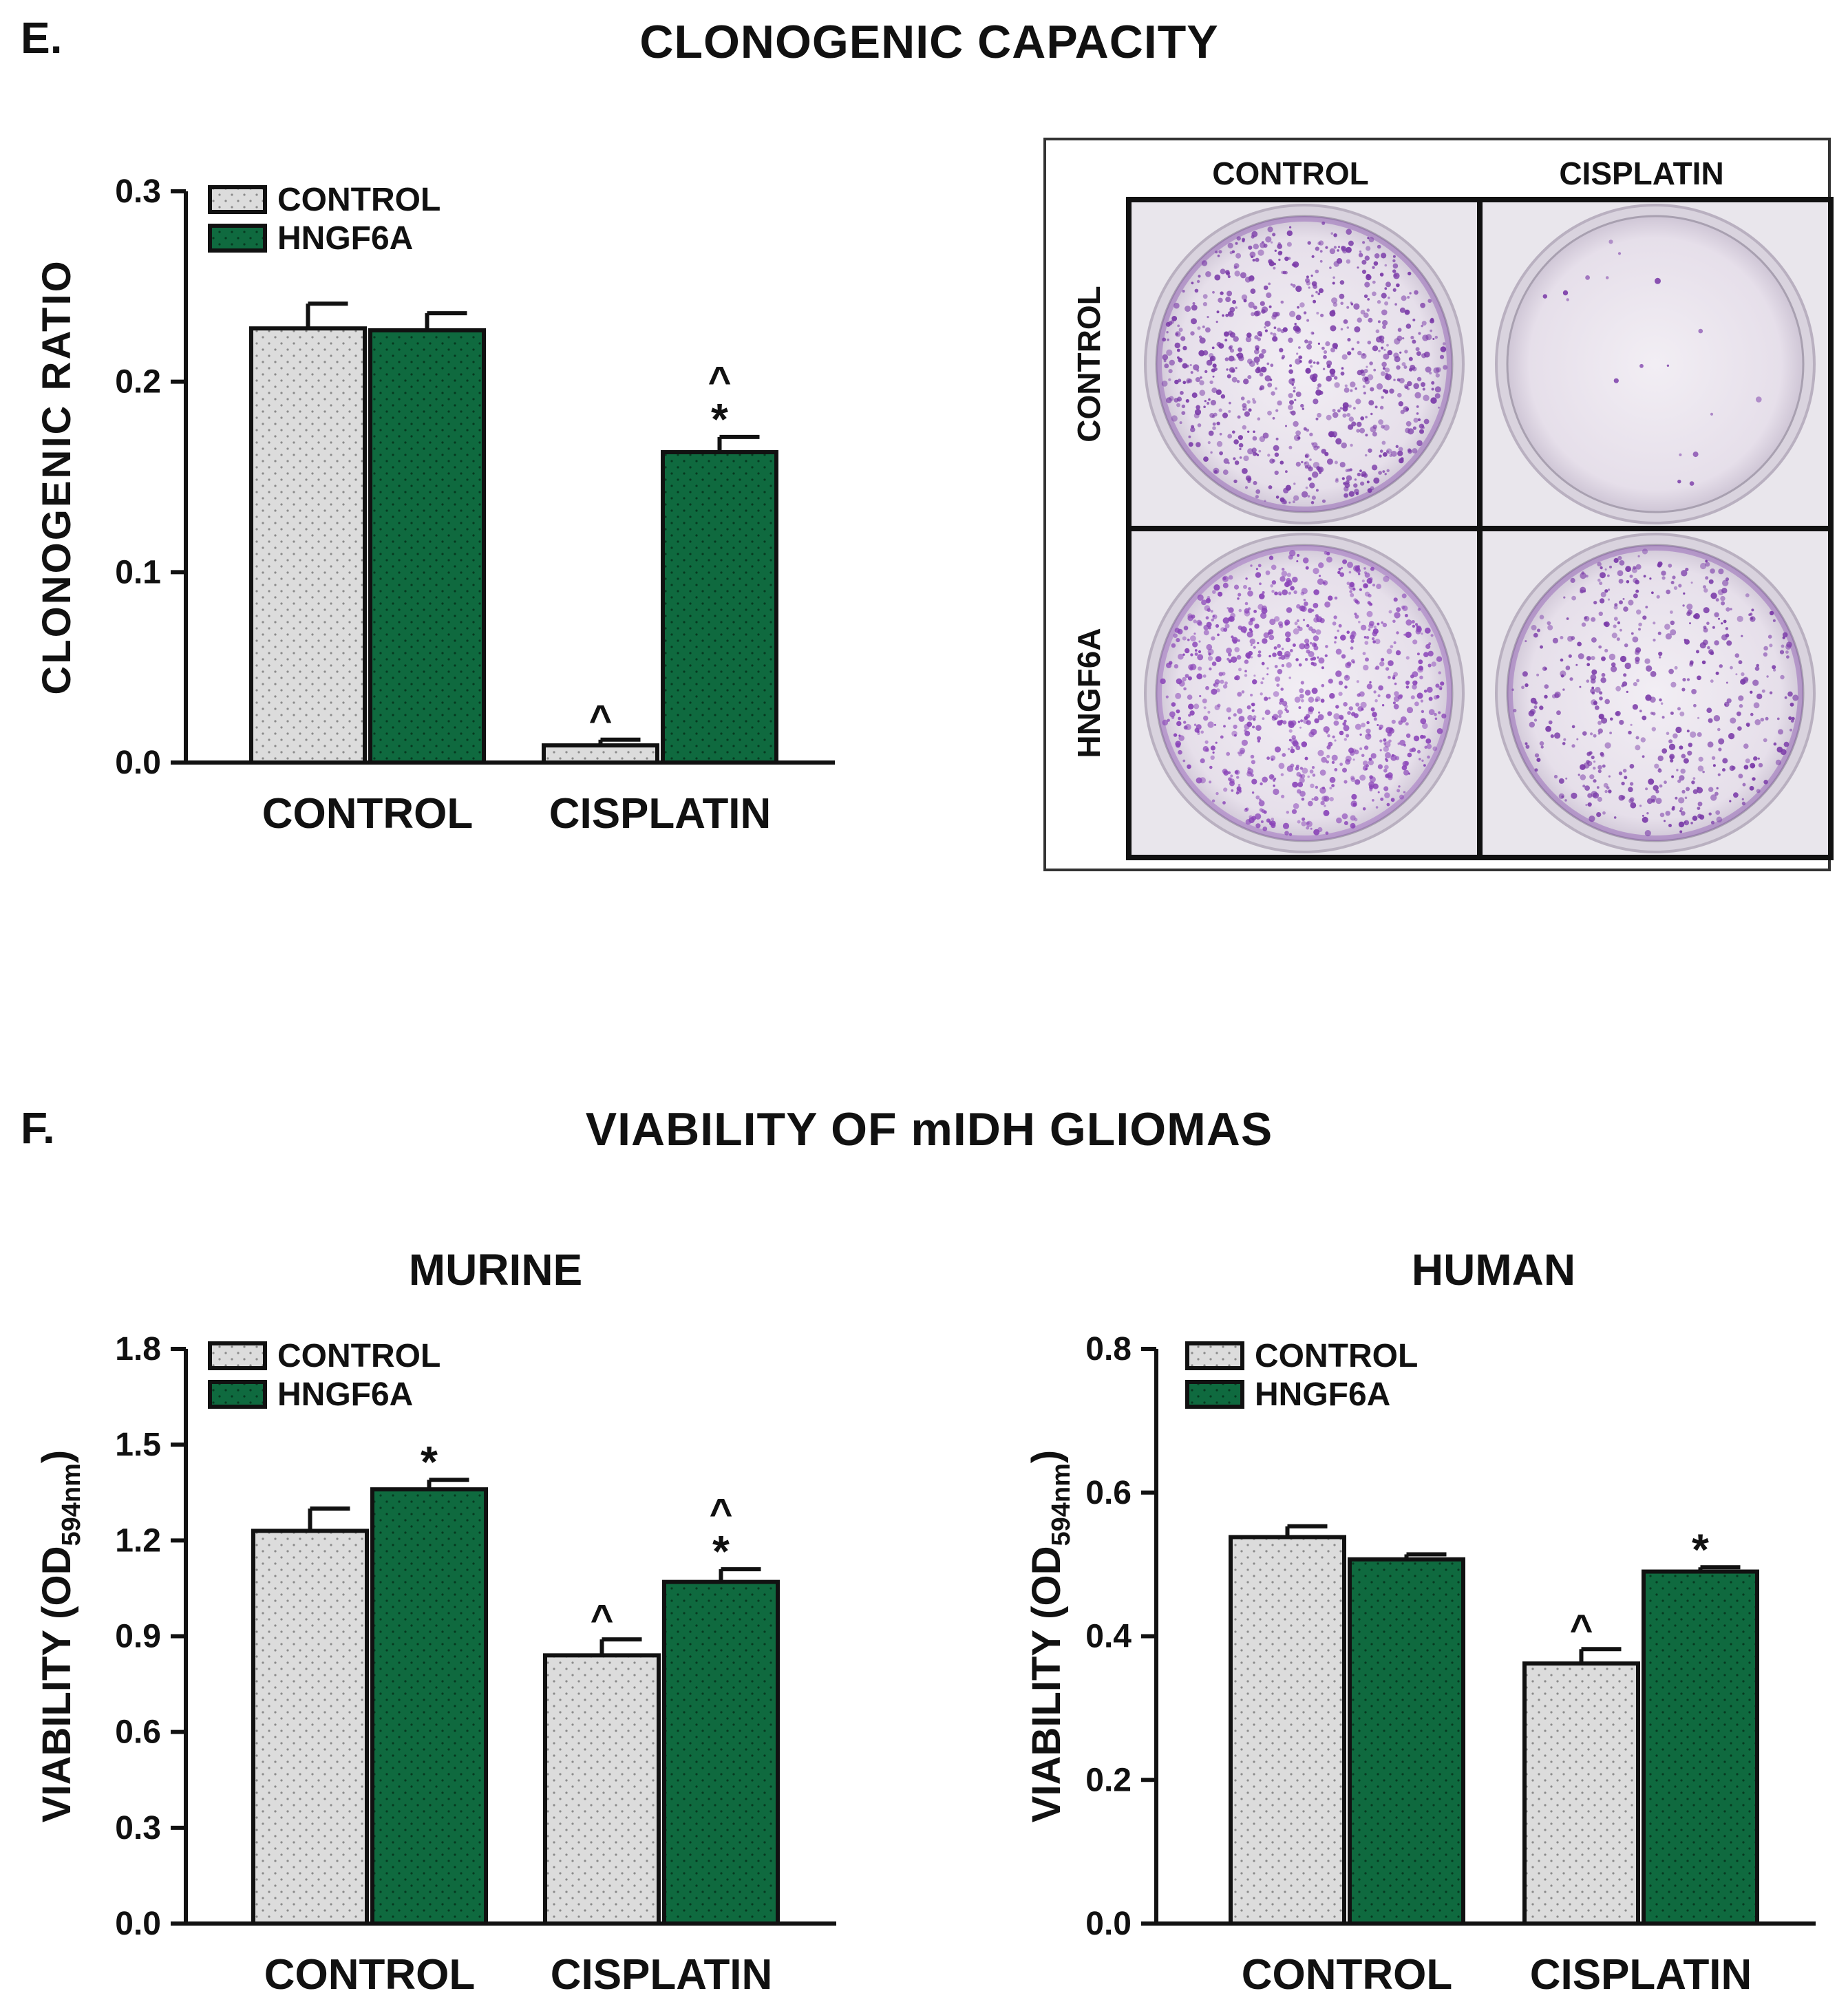  What do you see at coordinates (38, 1128) in the screenshot?
I see `panel-f-letter: F.` at bounding box center [38, 1128].